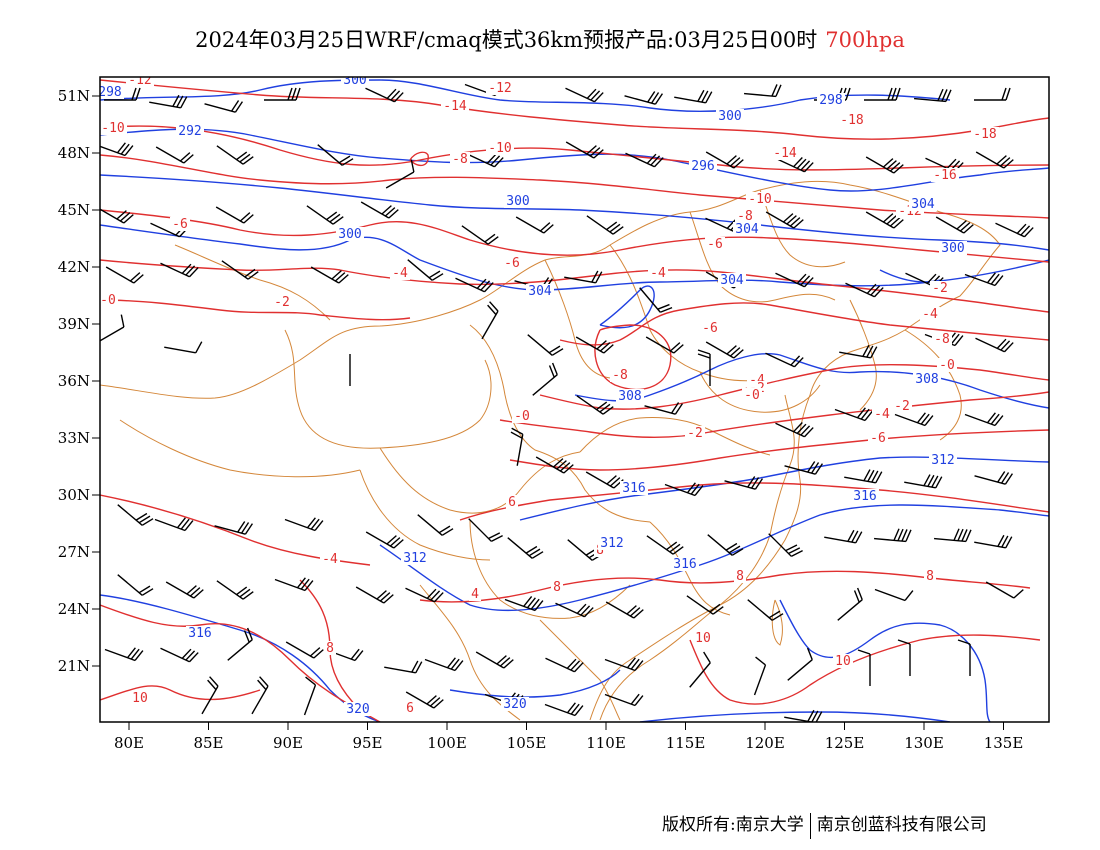 Image resolution: width=1100 pixels, height=850 pixels. What do you see at coordinates (745, 216) in the screenshot?
I see `contour-label: -8` at bounding box center [745, 216].